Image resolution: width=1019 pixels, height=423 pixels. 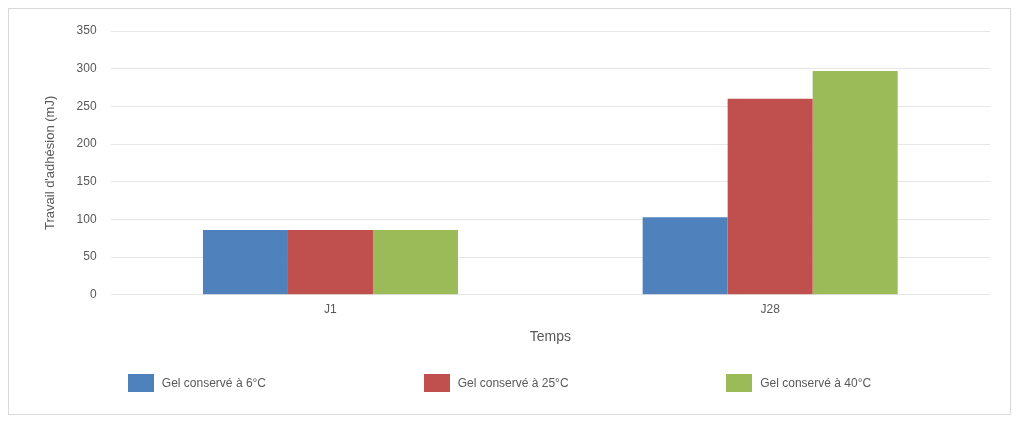 What do you see at coordinates (86, 218) in the screenshot?
I see `y-tick-label: 100` at bounding box center [86, 218].